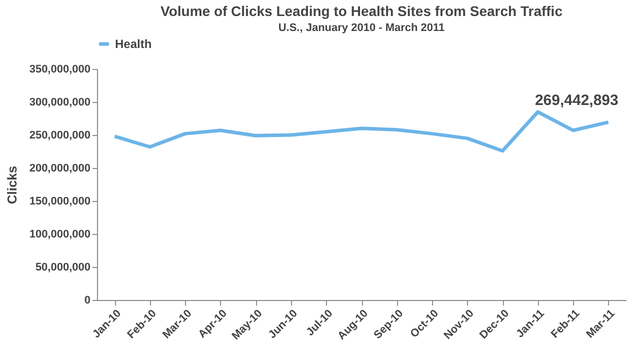 The width and height of the screenshot is (644, 347). Describe the element at coordinates (59, 168) in the screenshot. I see `y-tick-label: 200,000,000` at that location.